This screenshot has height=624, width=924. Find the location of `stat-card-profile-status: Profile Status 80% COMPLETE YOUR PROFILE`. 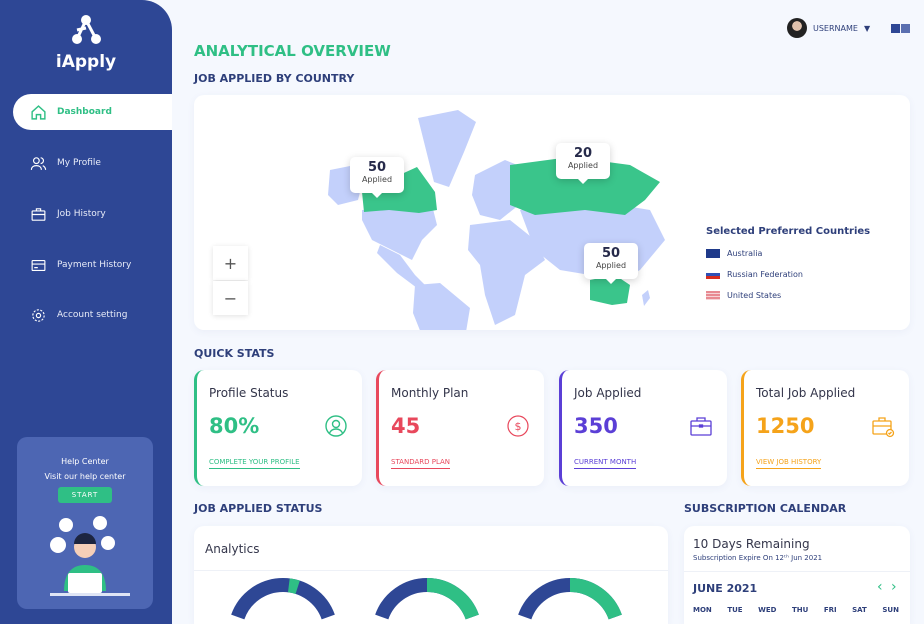

stat-card-profile-status: Profile Status 80% COMPLETE YOUR PROFILE is located at coordinates (278, 428).